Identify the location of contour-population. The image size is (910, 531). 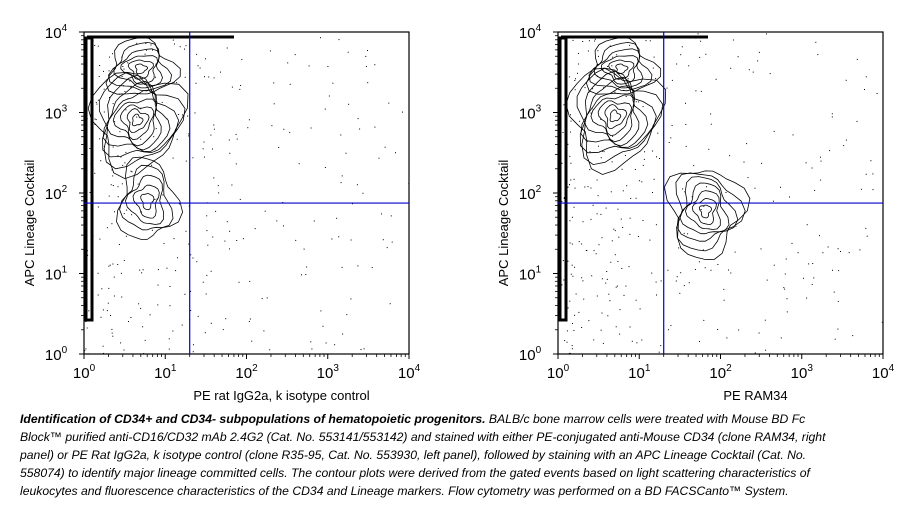
(707, 215).